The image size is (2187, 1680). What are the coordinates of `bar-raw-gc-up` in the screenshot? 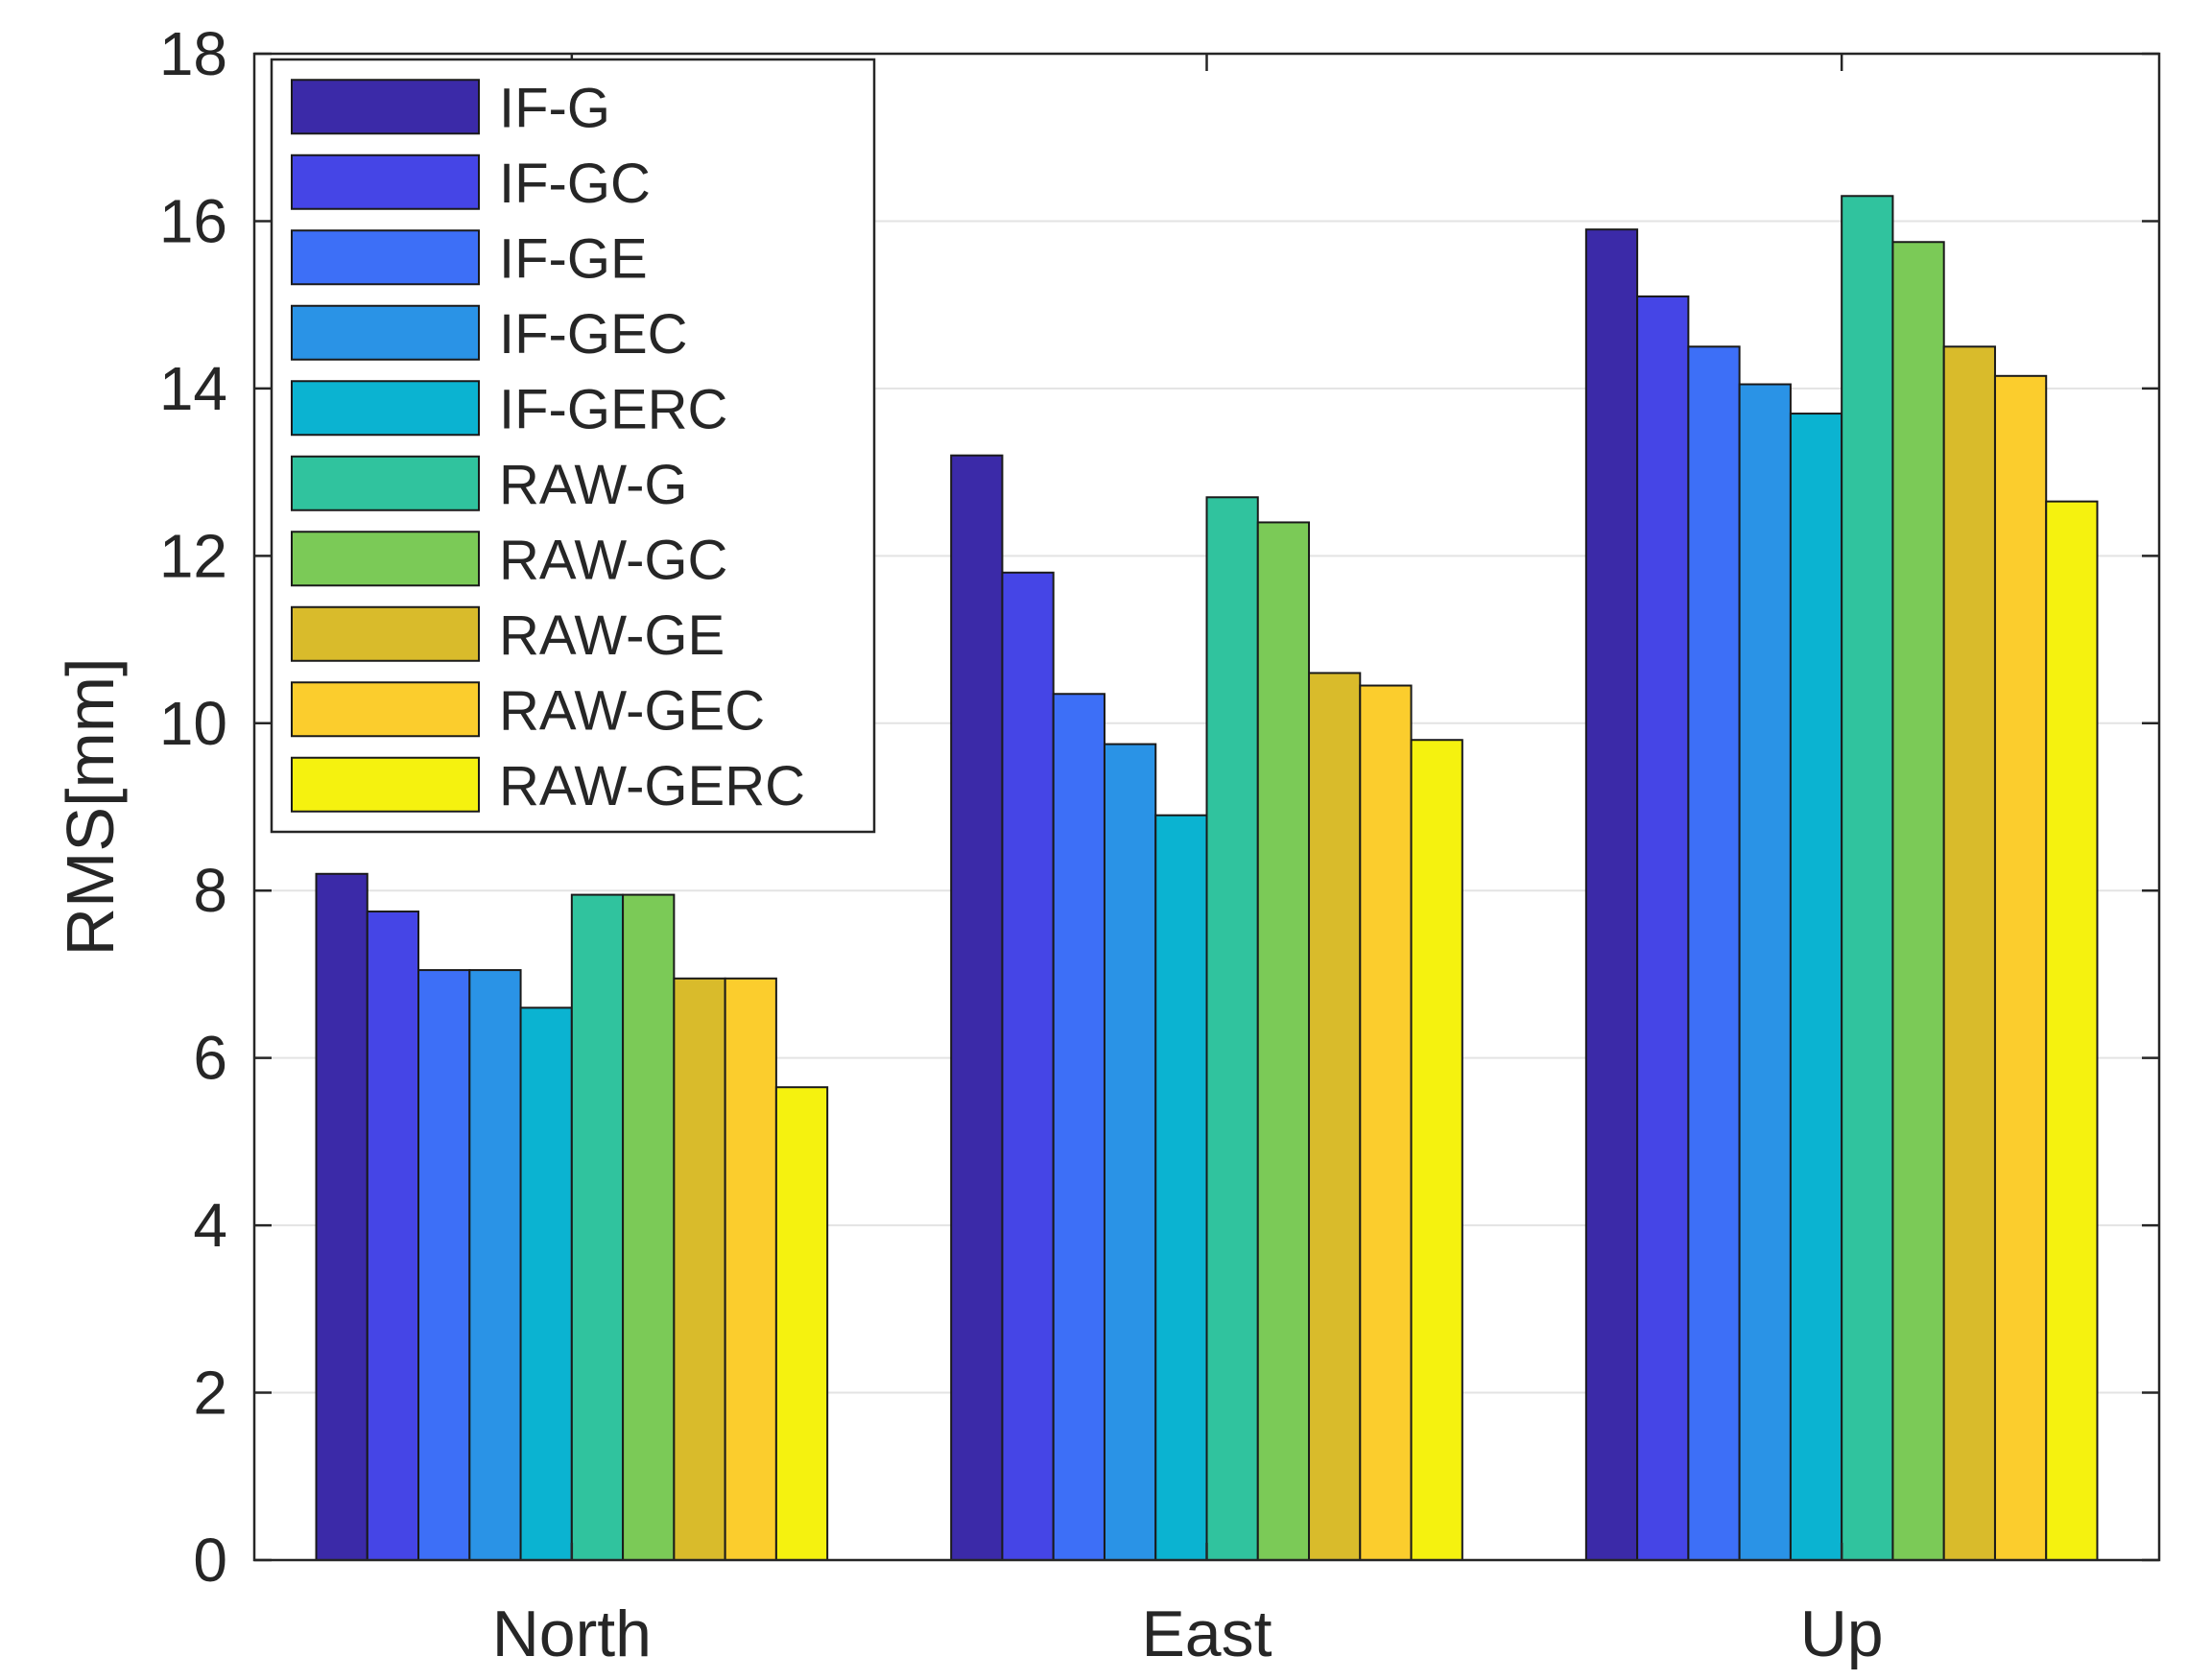 It's located at (1918, 901).